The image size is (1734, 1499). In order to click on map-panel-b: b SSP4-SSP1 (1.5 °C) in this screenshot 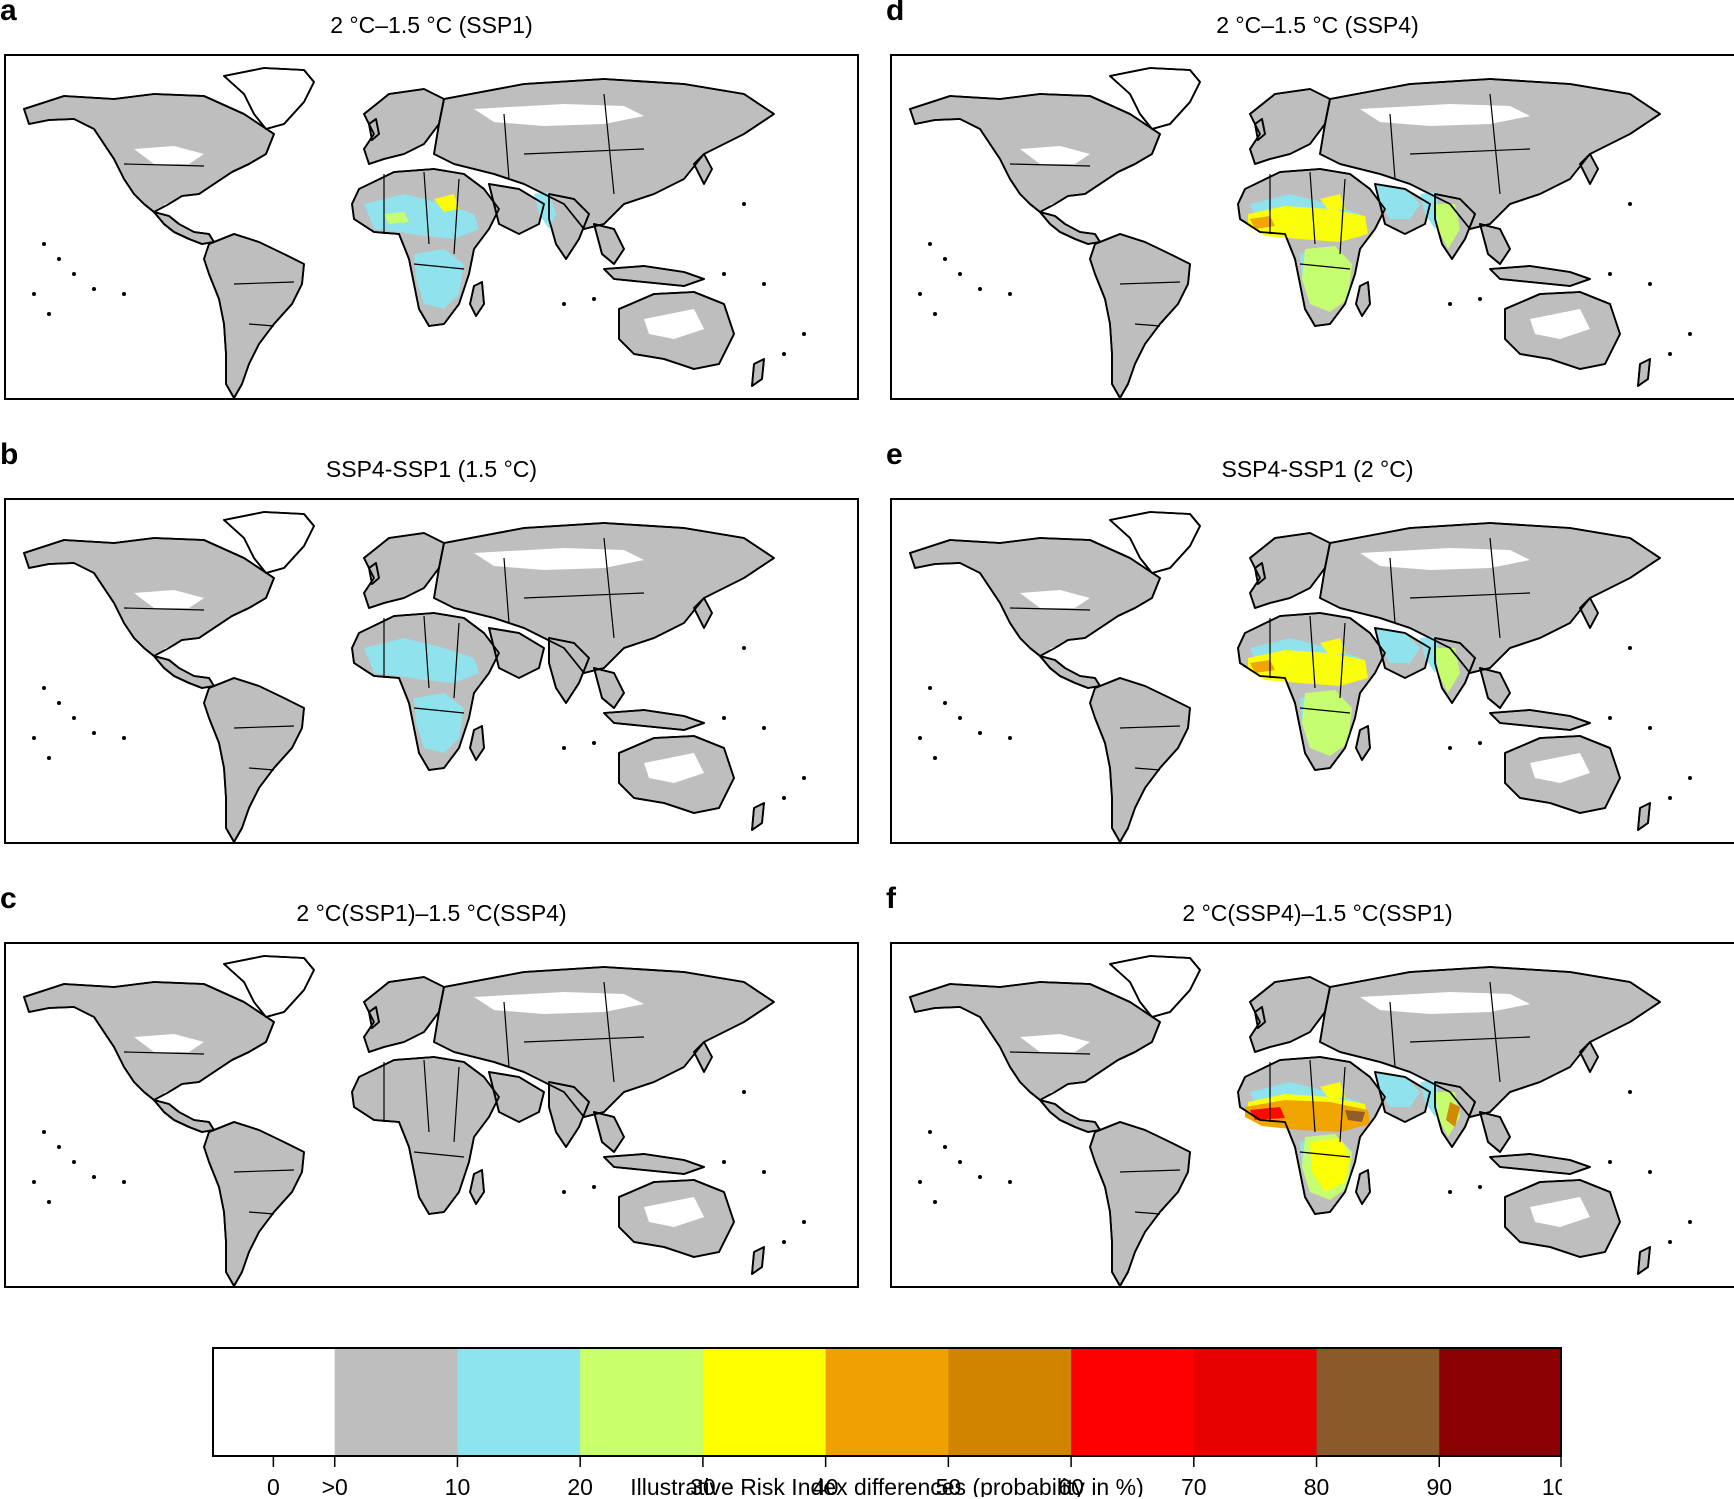, I will do `click(429, 652)`.